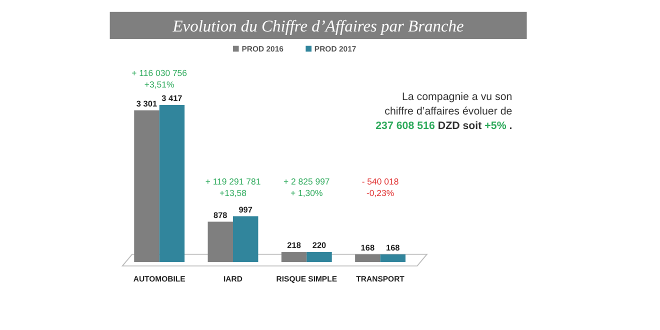 This screenshot has width=660, height=330. What do you see at coordinates (306, 187) in the screenshot?
I see `annotation: + 2 825 997 + 1,30%` at bounding box center [306, 187].